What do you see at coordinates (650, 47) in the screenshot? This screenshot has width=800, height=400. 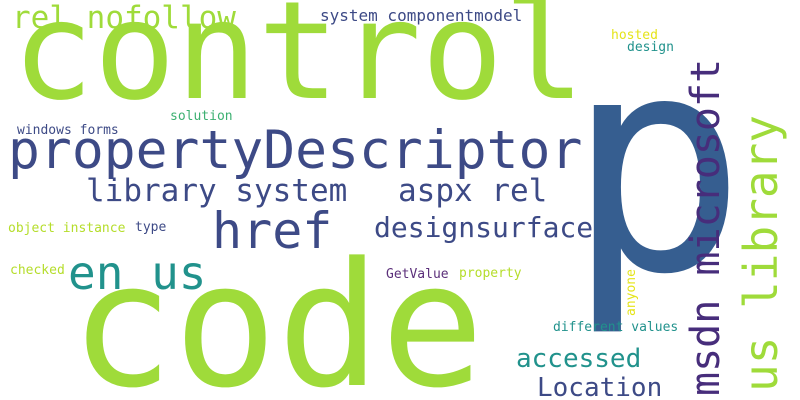 I see `word-design: design` at bounding box center [650, 47].